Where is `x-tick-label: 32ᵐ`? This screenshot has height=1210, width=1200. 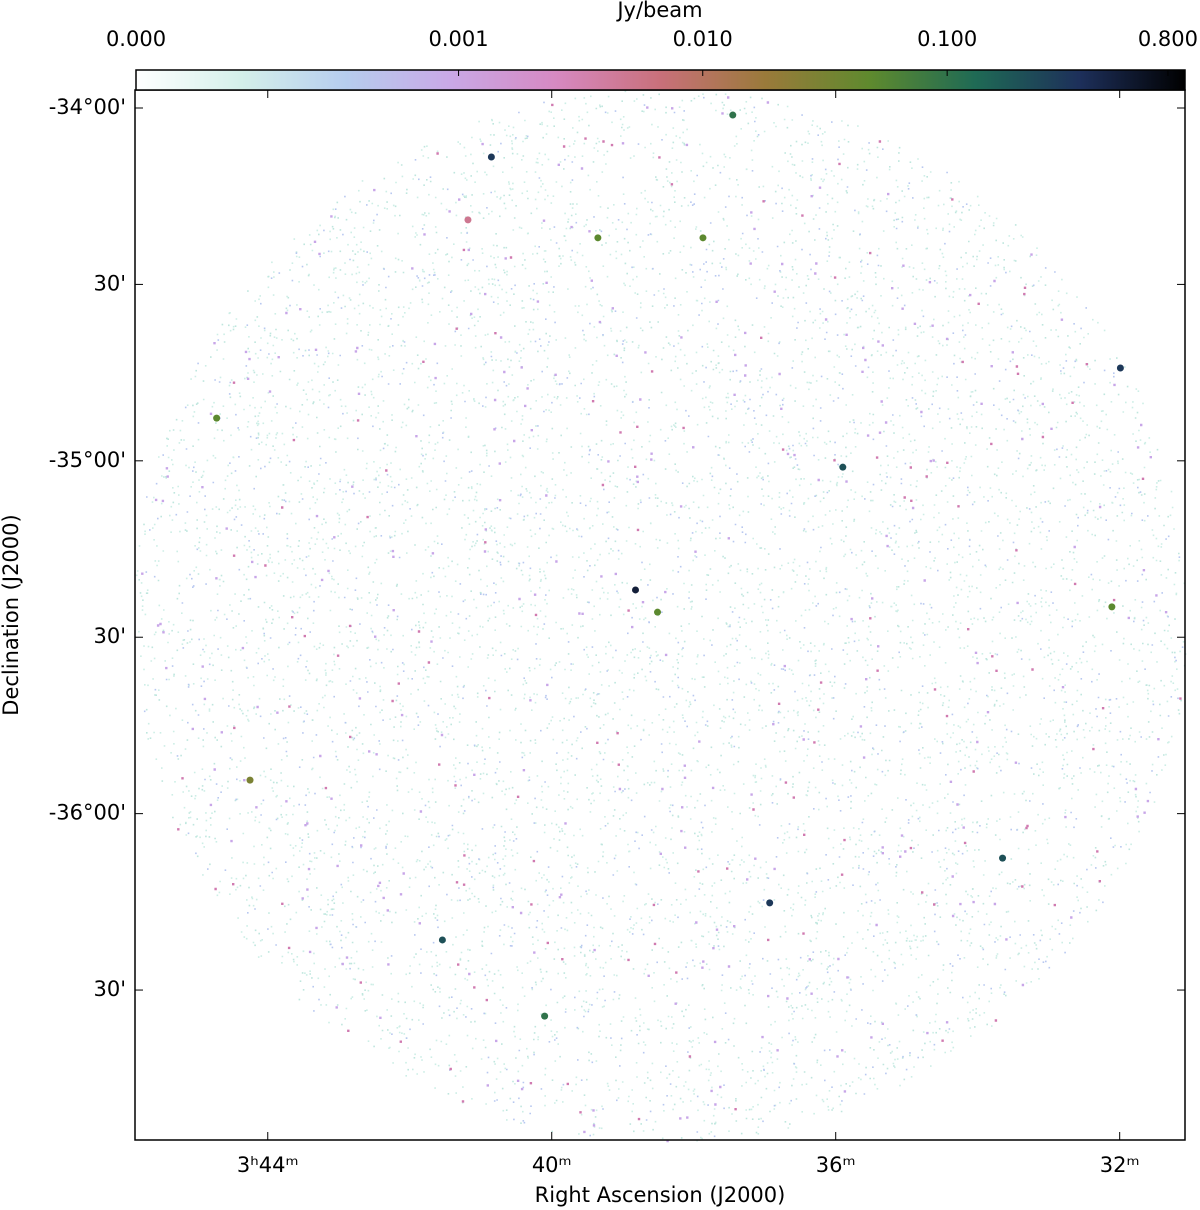 x-tick-label: 32ᵐ is located at coordinates (1120, 1165).